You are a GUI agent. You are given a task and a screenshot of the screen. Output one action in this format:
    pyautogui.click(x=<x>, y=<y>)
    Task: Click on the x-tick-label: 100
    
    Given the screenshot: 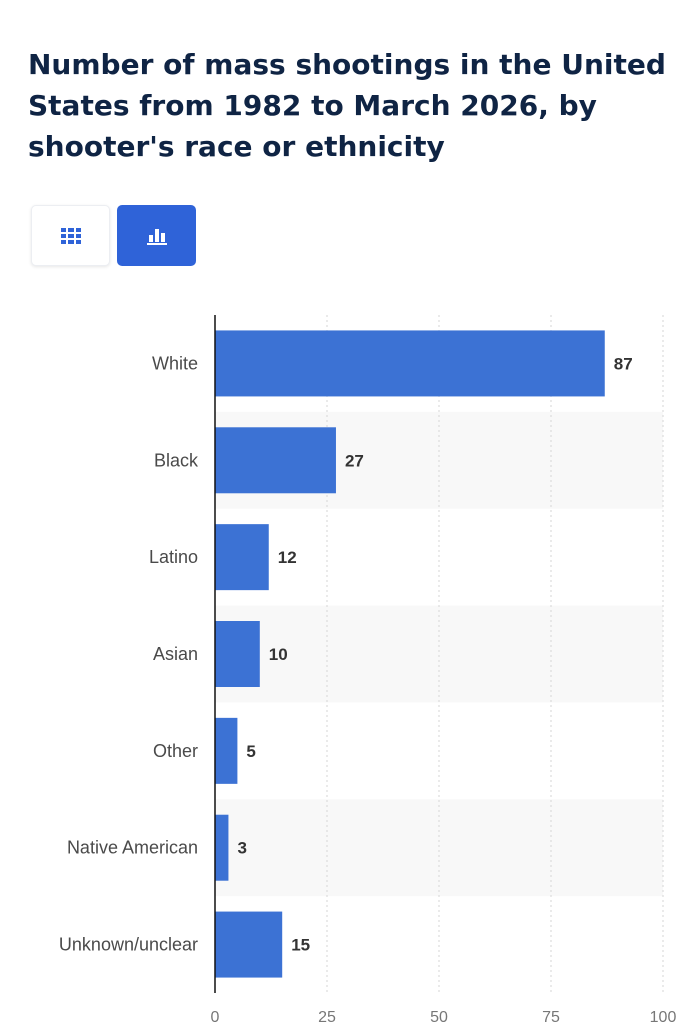 What is the action you would take?
    pyautogui.click(x=663, y=1016)
    